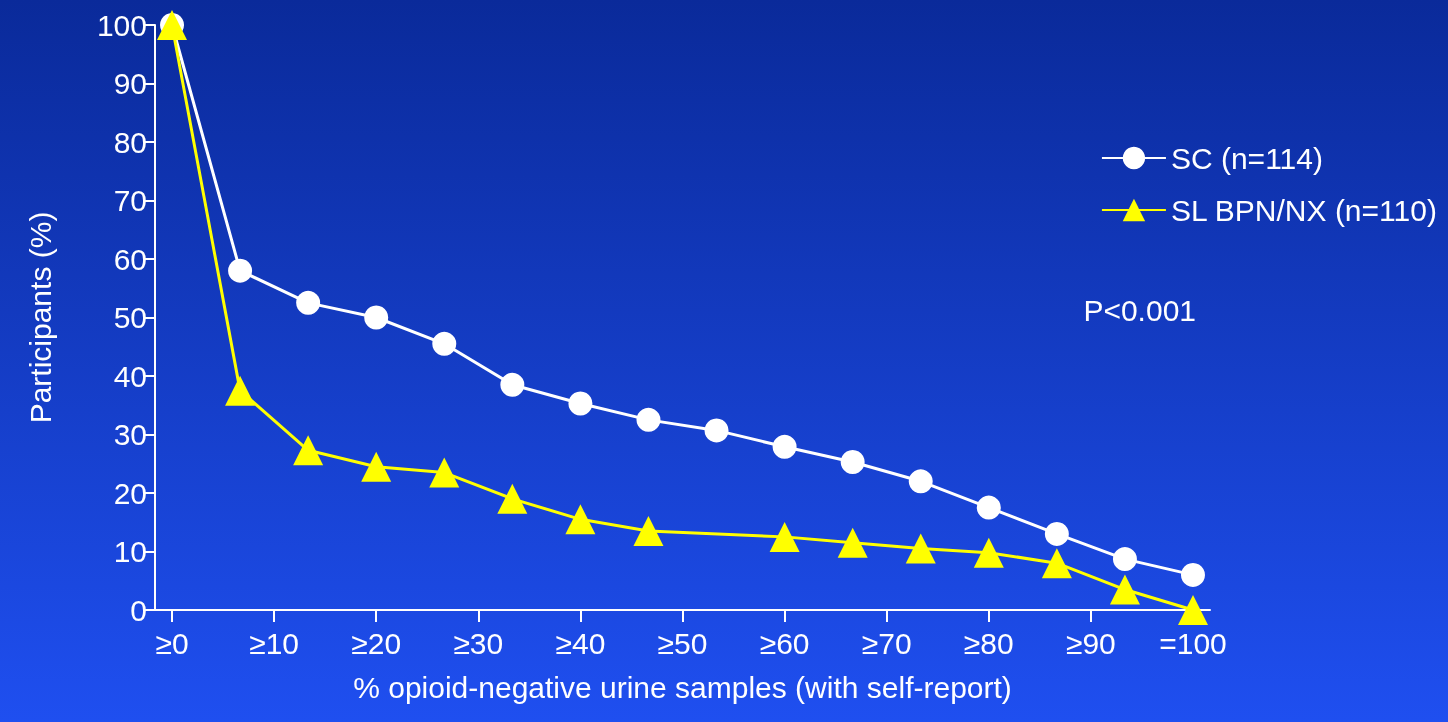  I want to click on x-tick-label: ≥90, so click(1090, 643).